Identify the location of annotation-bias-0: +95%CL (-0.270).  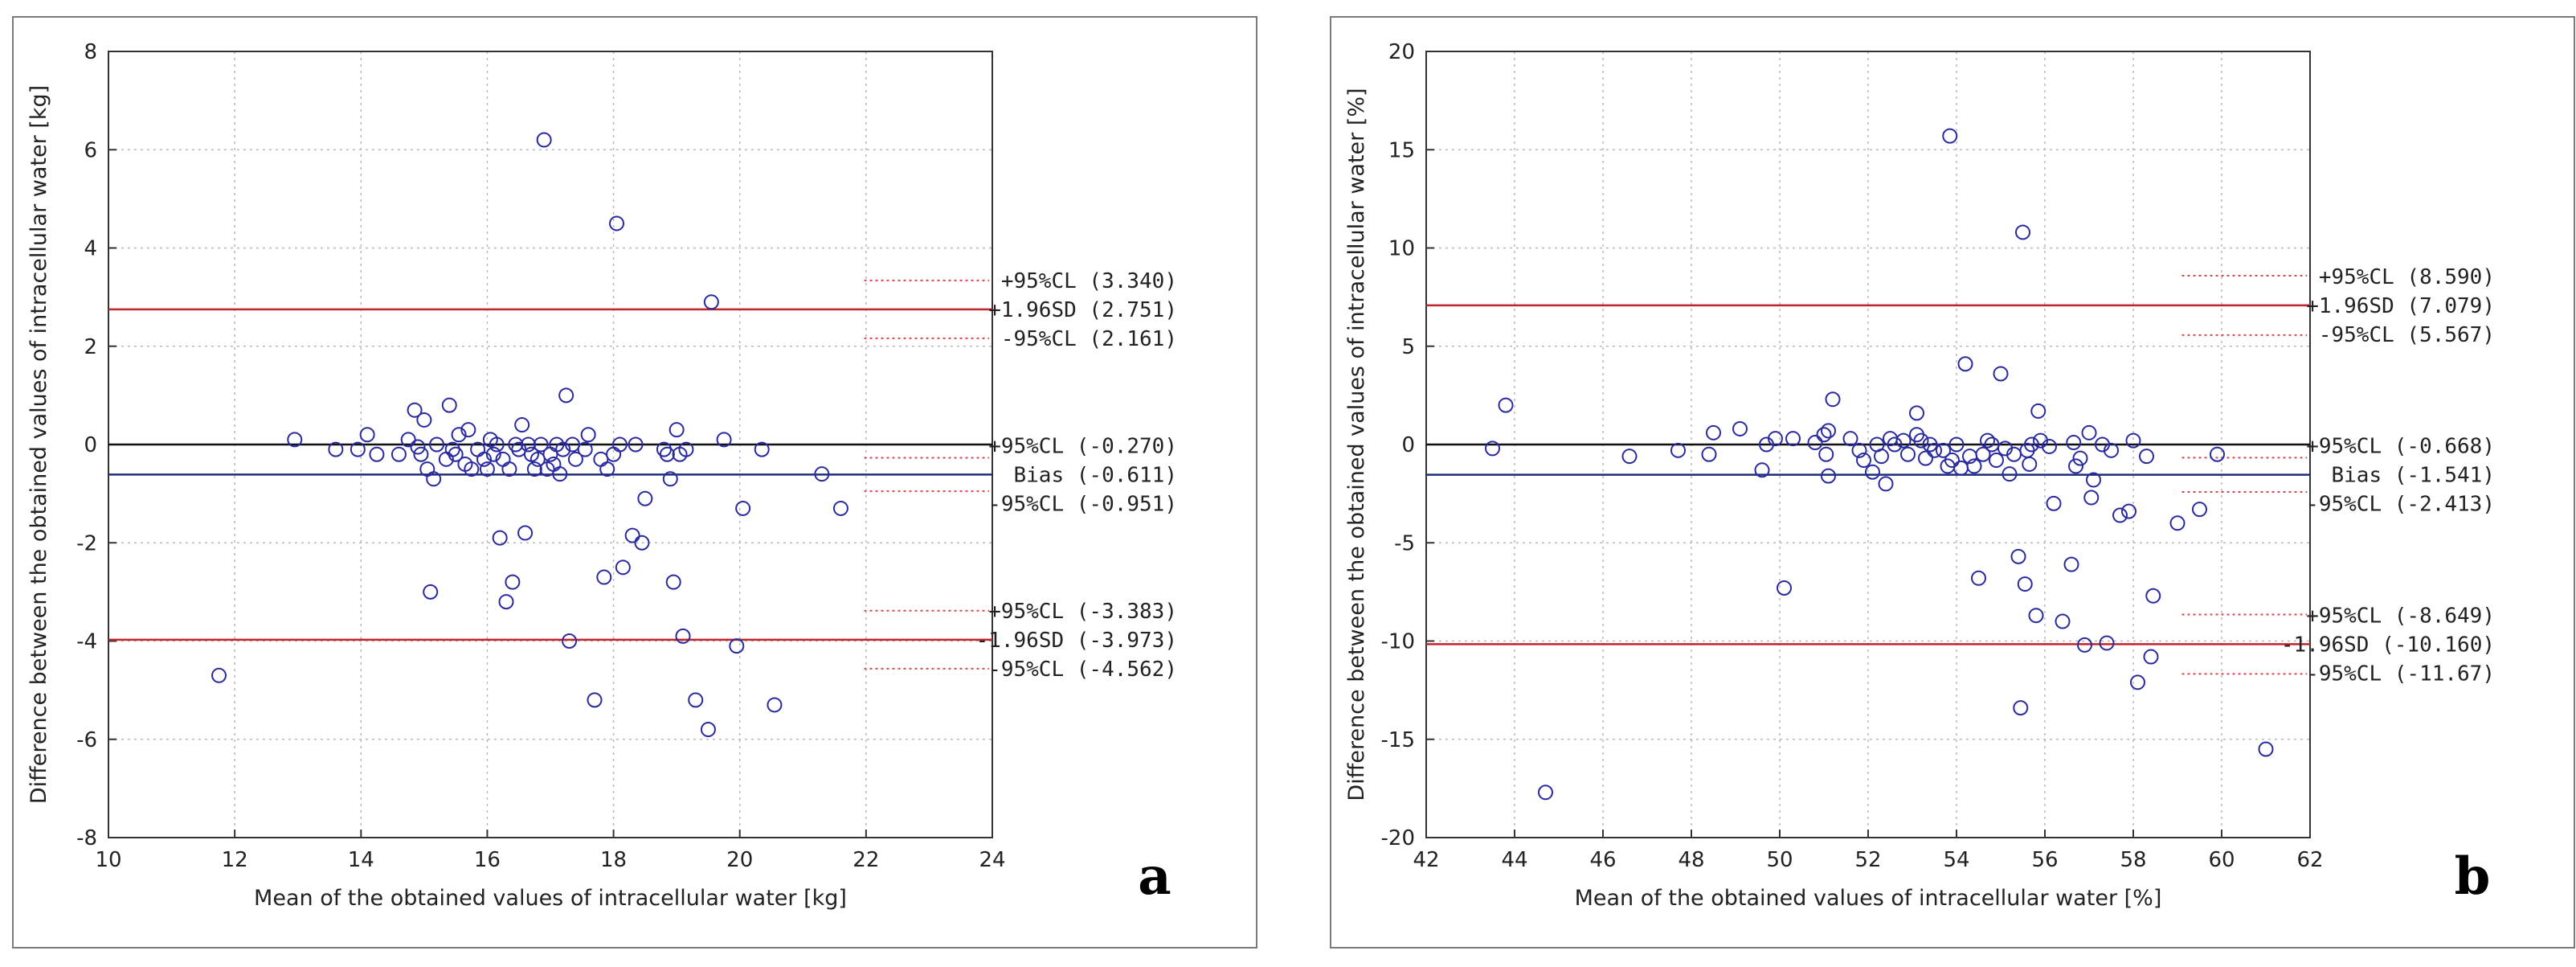
(1082, 446).